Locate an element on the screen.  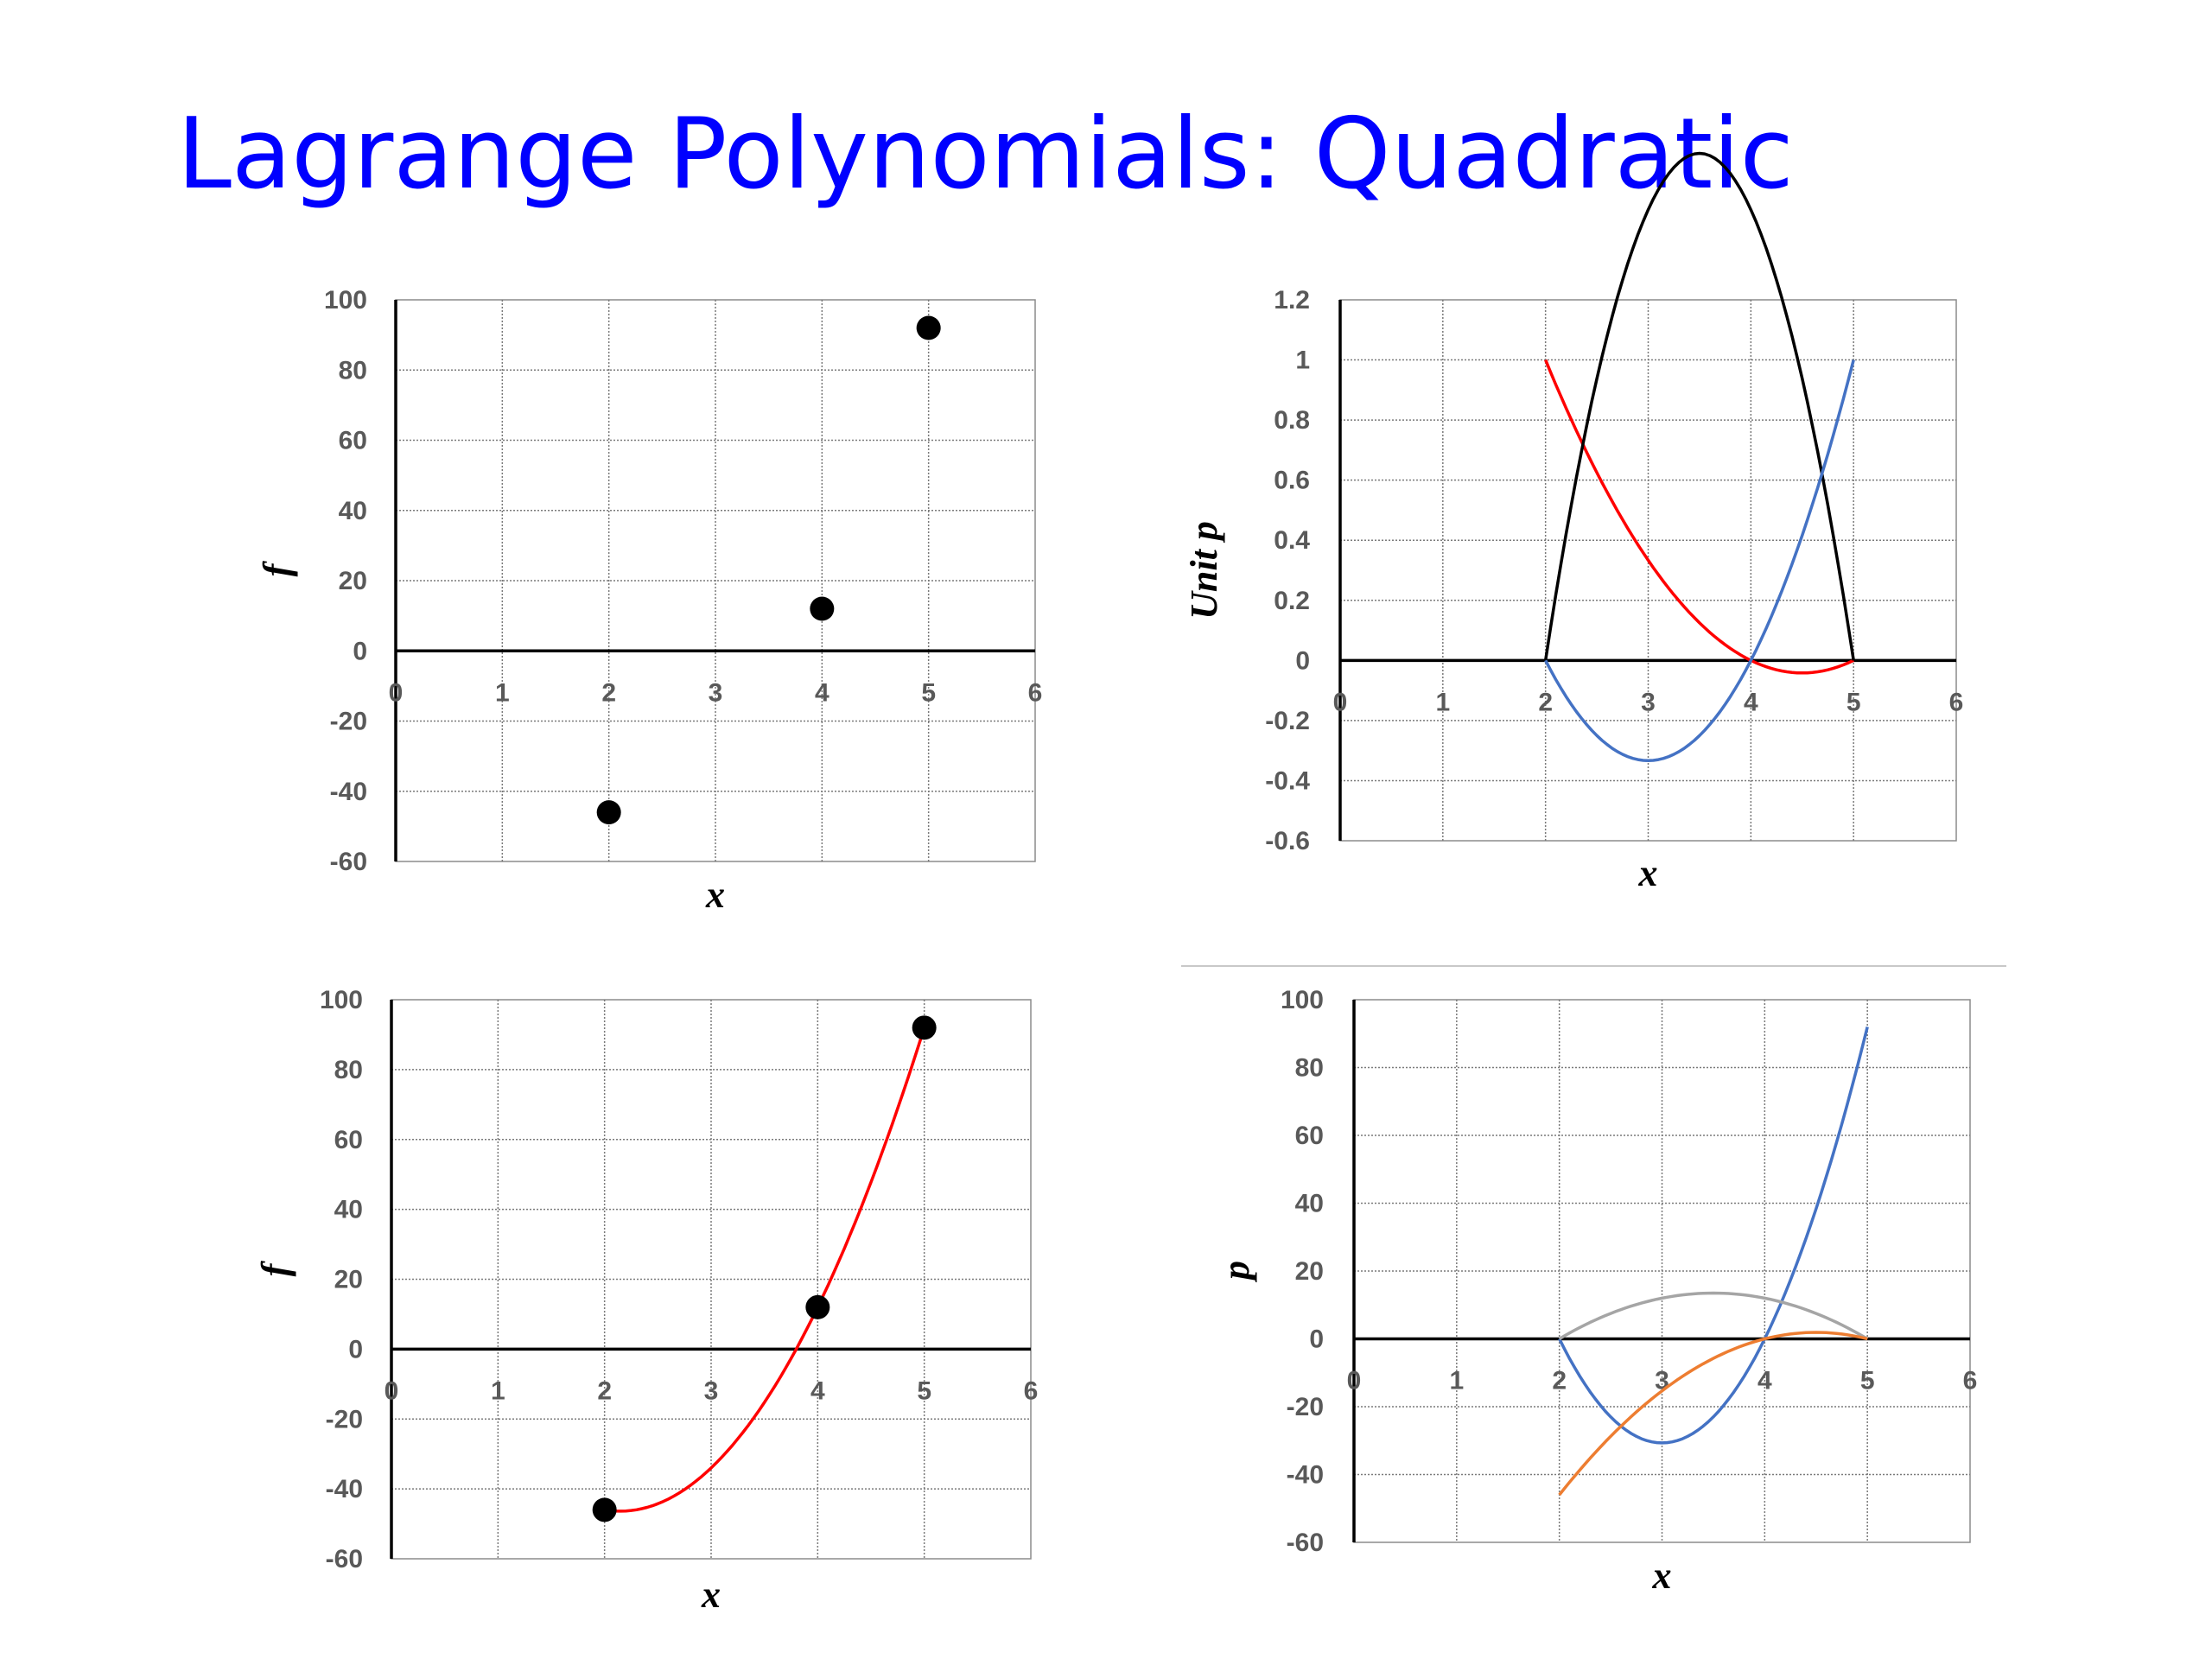
y-tick-label: -0.6 is located at coordinates (1287, 841).